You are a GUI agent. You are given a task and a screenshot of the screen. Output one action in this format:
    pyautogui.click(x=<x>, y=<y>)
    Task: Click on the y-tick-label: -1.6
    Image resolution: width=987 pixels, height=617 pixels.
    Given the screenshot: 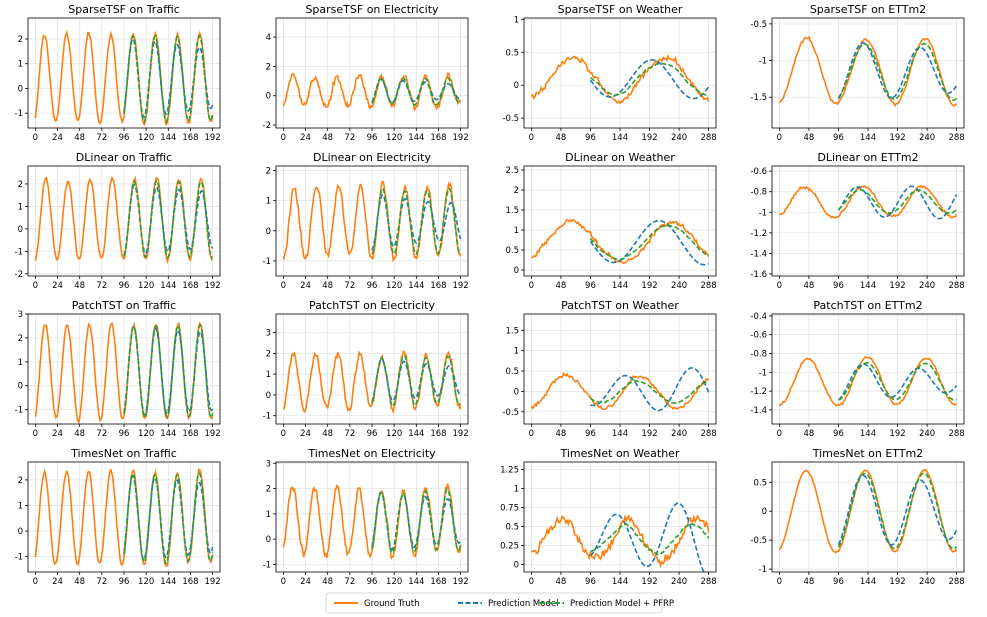 What is the action you would take?
    pyautogui.click(x=758, y=275)
    